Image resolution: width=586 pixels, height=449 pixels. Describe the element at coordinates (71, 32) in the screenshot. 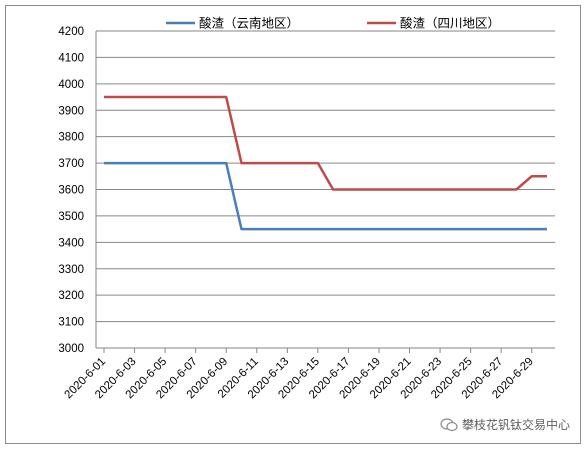

I see `y-tick-label: 4200` at that location.